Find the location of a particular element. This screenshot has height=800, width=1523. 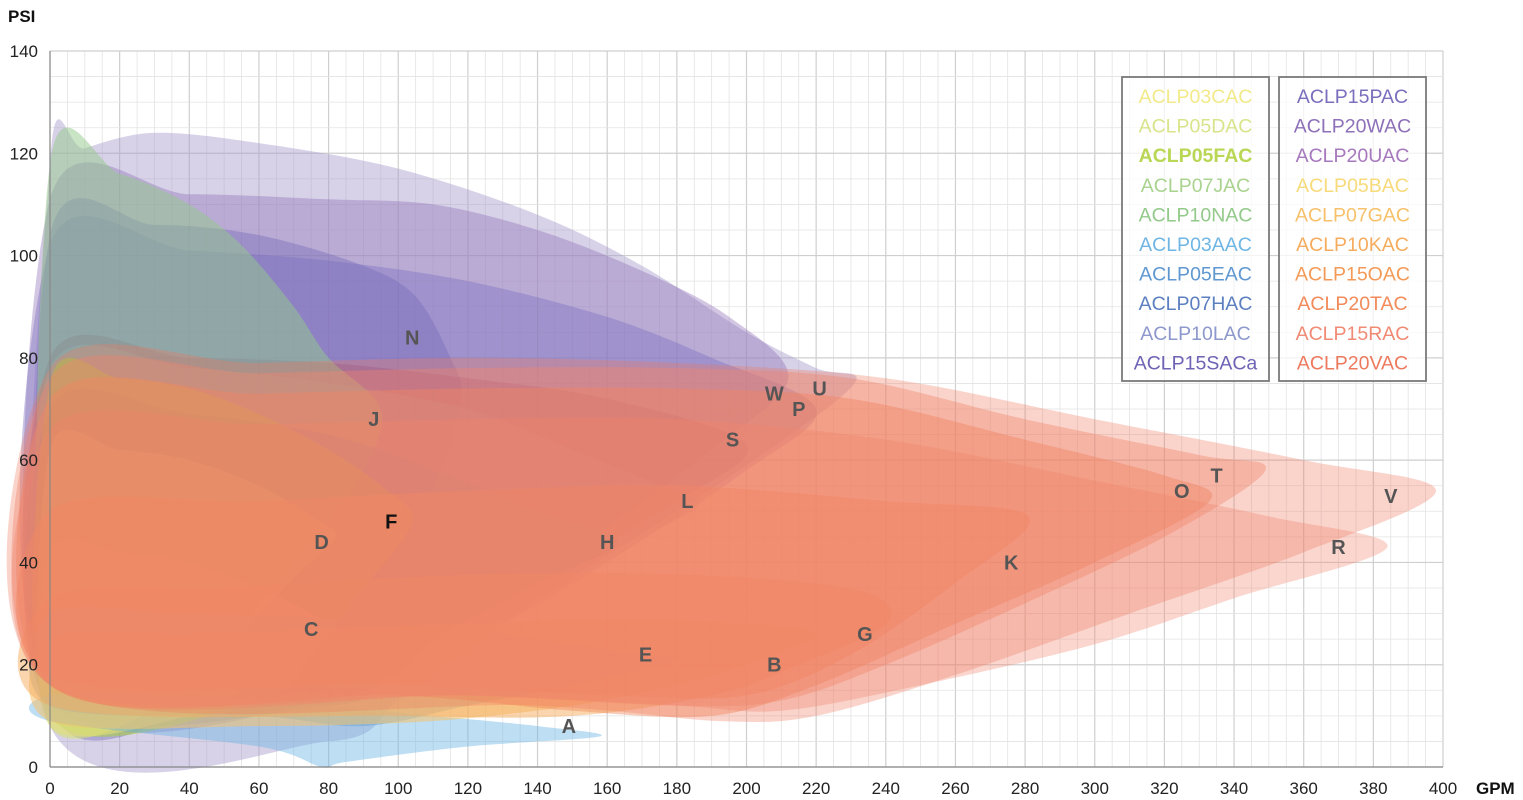

legend-item: ACLP03CAC is located at coordinates (1196, 97).